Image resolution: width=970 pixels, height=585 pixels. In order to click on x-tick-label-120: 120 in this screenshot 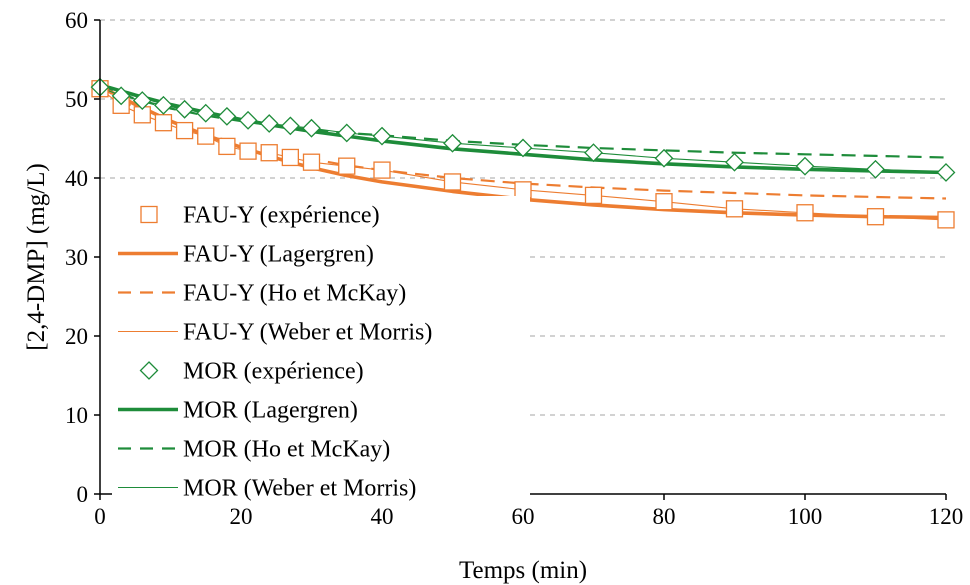, I will do `click(946, 516)`.